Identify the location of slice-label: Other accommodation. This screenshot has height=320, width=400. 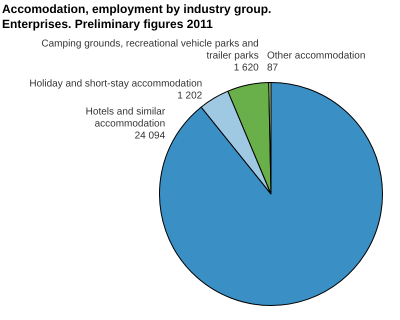
(316, 56).